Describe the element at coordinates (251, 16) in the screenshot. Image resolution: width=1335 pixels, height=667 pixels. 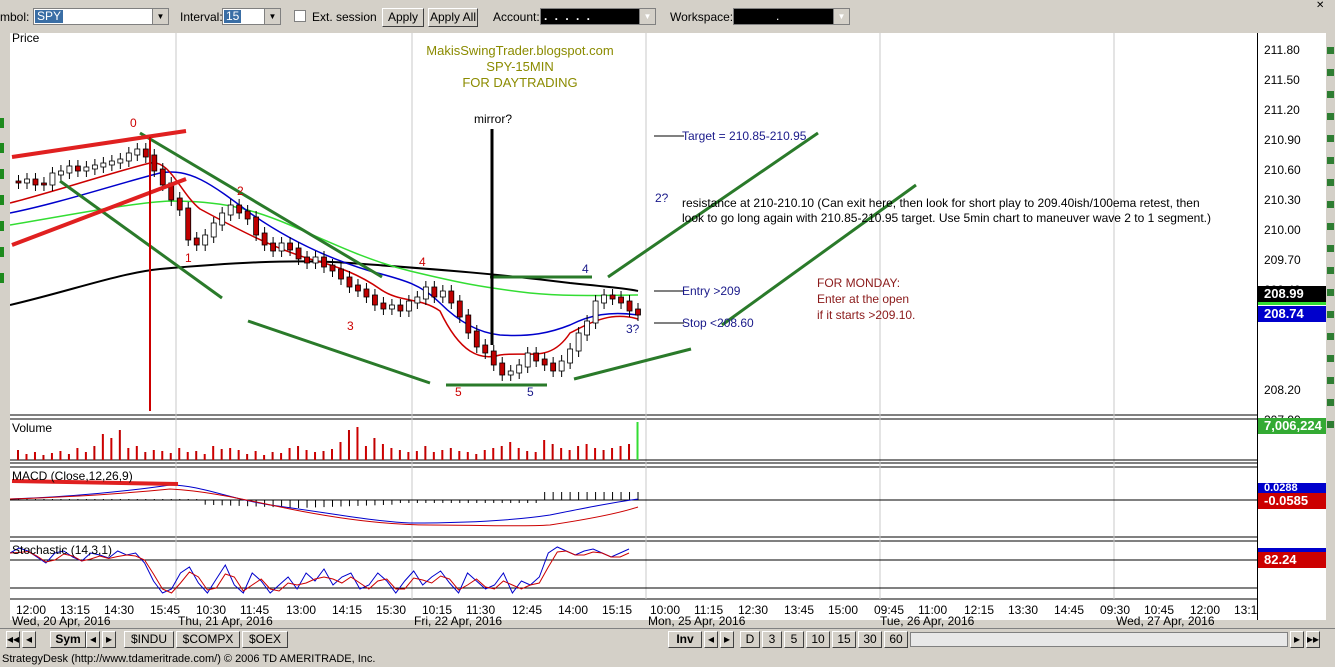
I see `interval-combobox: 15 ▼` at that location.